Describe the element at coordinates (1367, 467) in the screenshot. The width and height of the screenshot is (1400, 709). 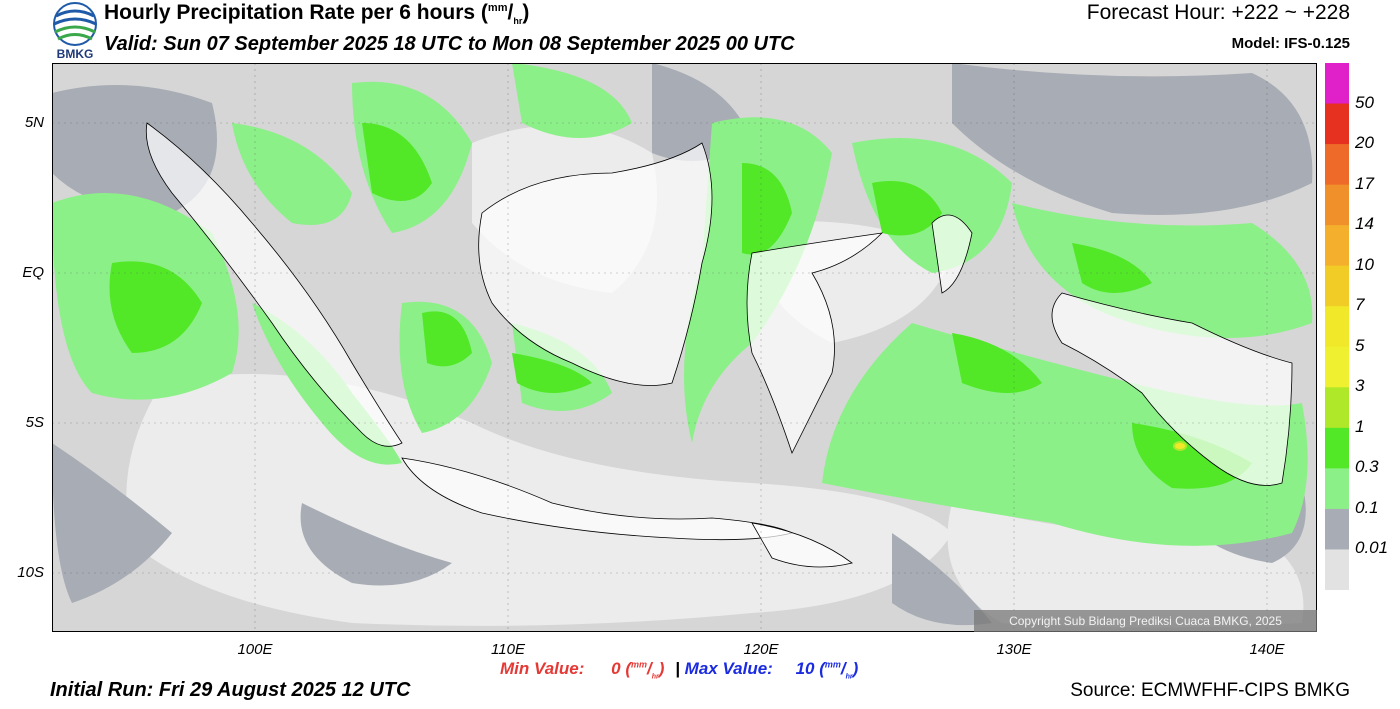
I see `colorbar-label: 0.3` at that location.